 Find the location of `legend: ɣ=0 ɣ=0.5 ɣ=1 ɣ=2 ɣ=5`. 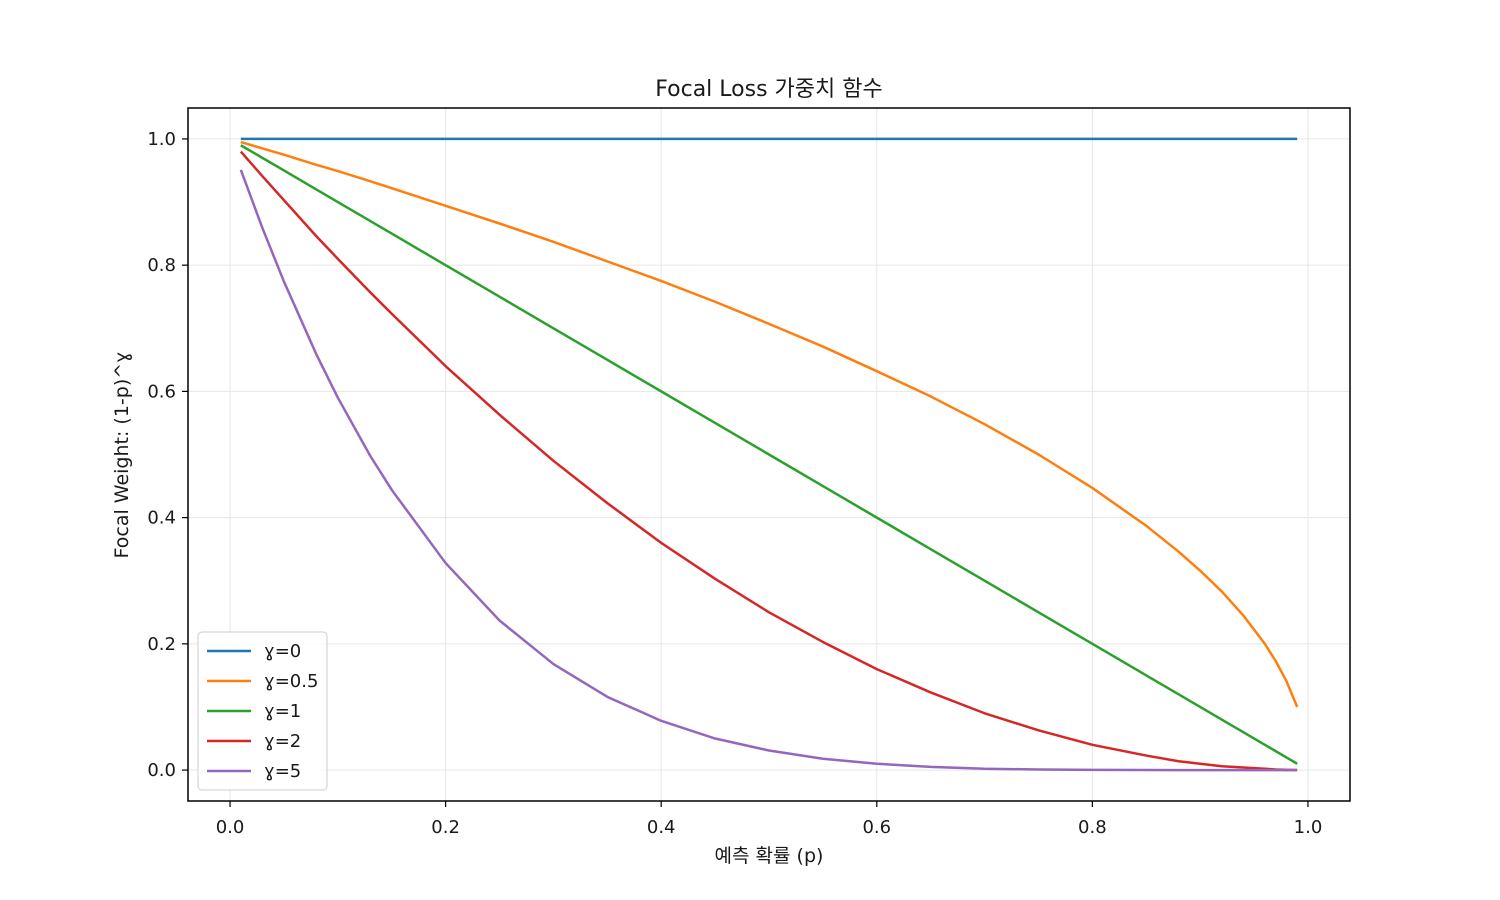

legend: ɣ=0 ɣ=0.5 ɣ=1 ɣ=2 ɣ=5 is located at coordinates (262, 711).